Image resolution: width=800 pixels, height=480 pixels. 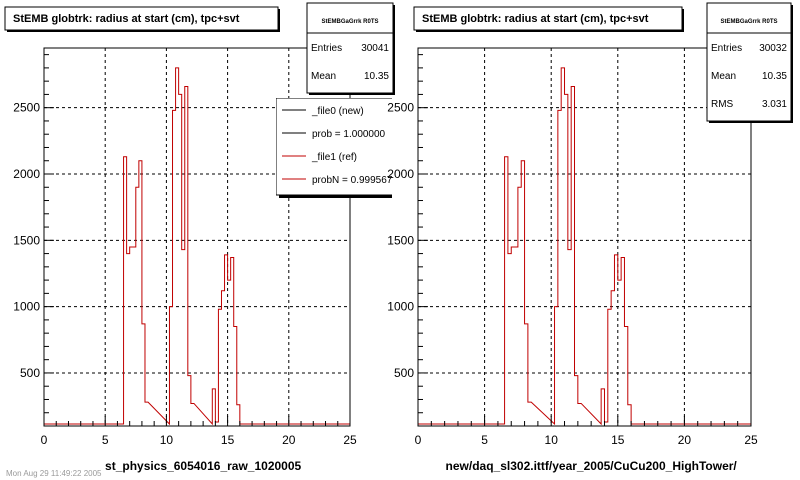 What do you see at coordinates (352, 180) in the screenshot?
I see `legend-entry-label: probN = 0.999567` at bounding box center [352, 180].